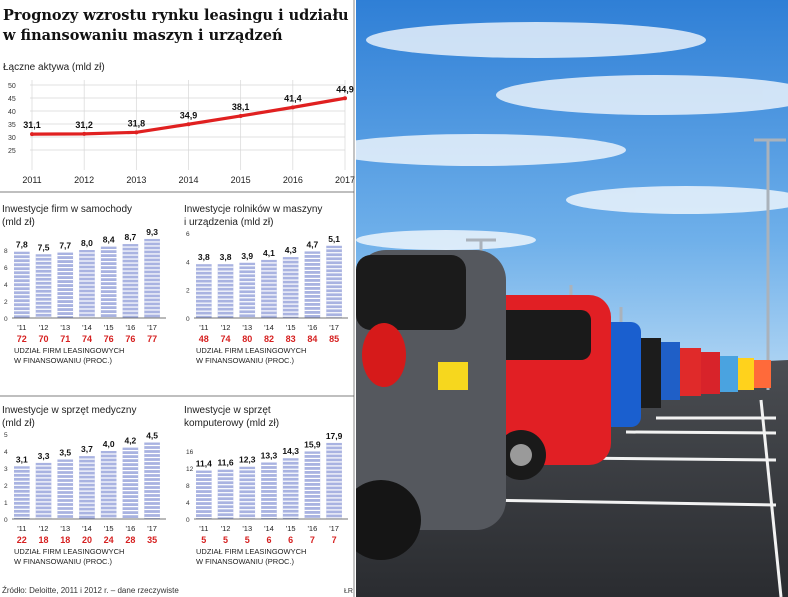 The image size is (788, 597). I want to click on bar-chart-title-line1: Inwestycje w sprzęt medyczny, so click(69, 410).